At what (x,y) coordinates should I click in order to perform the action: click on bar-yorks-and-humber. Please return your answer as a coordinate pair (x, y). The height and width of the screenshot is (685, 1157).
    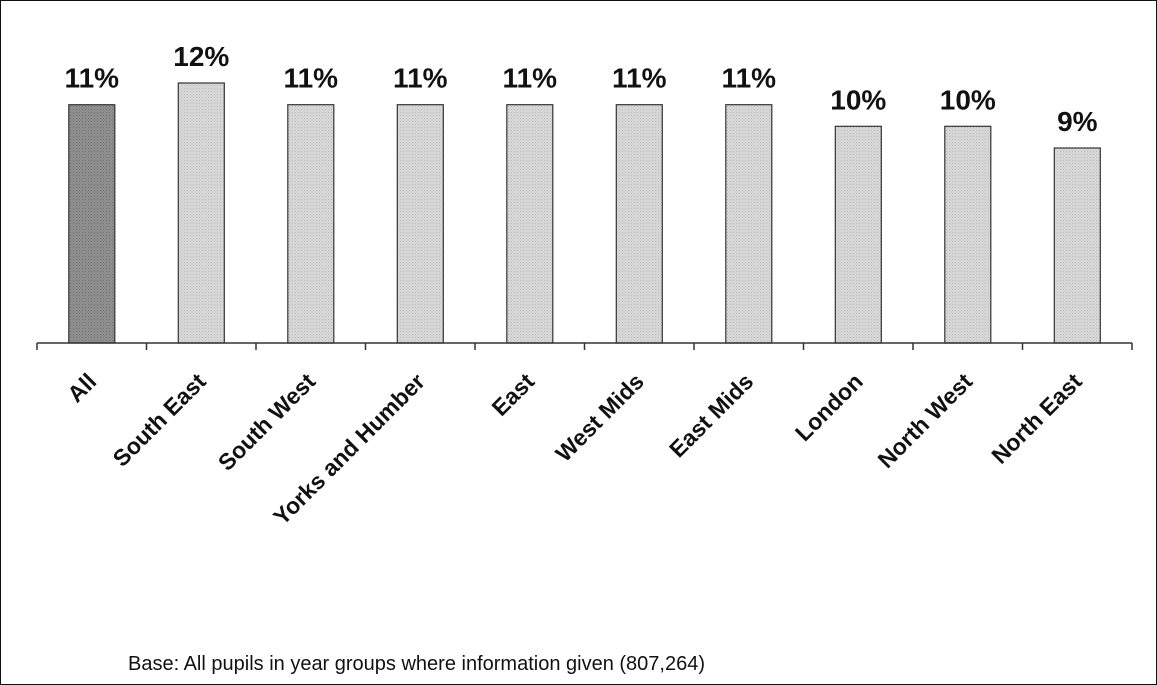
    Looking at the image, I should click on (420, 224).